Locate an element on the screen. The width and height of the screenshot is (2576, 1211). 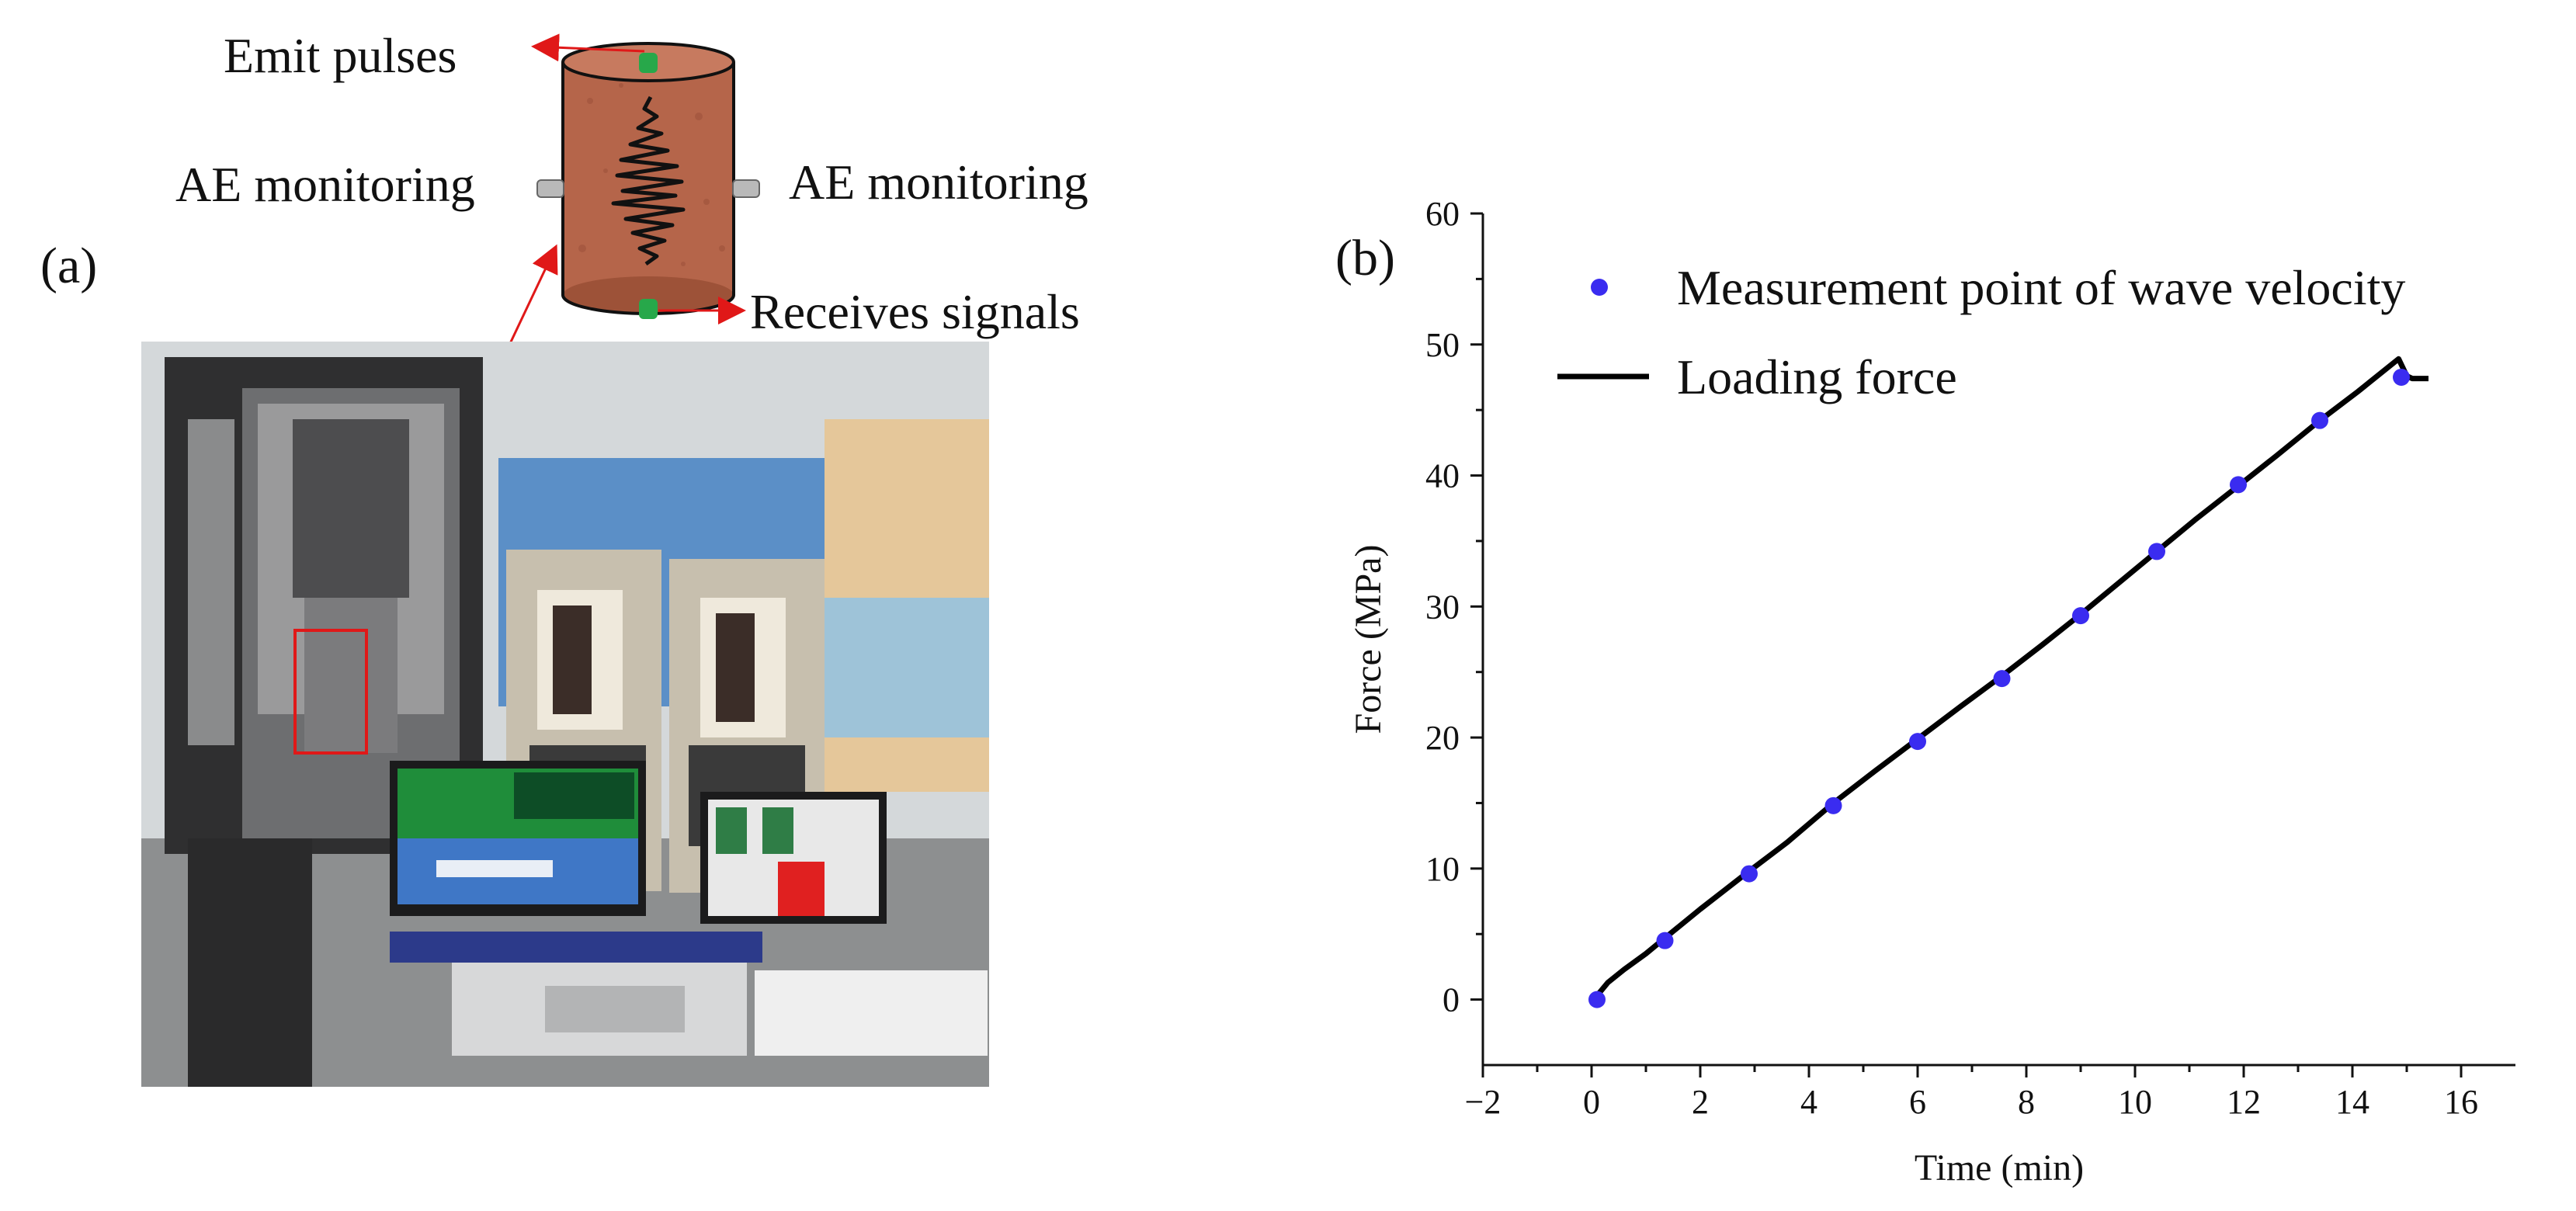
x-tick-label: 6 is located at coordinates (1917, 1102).